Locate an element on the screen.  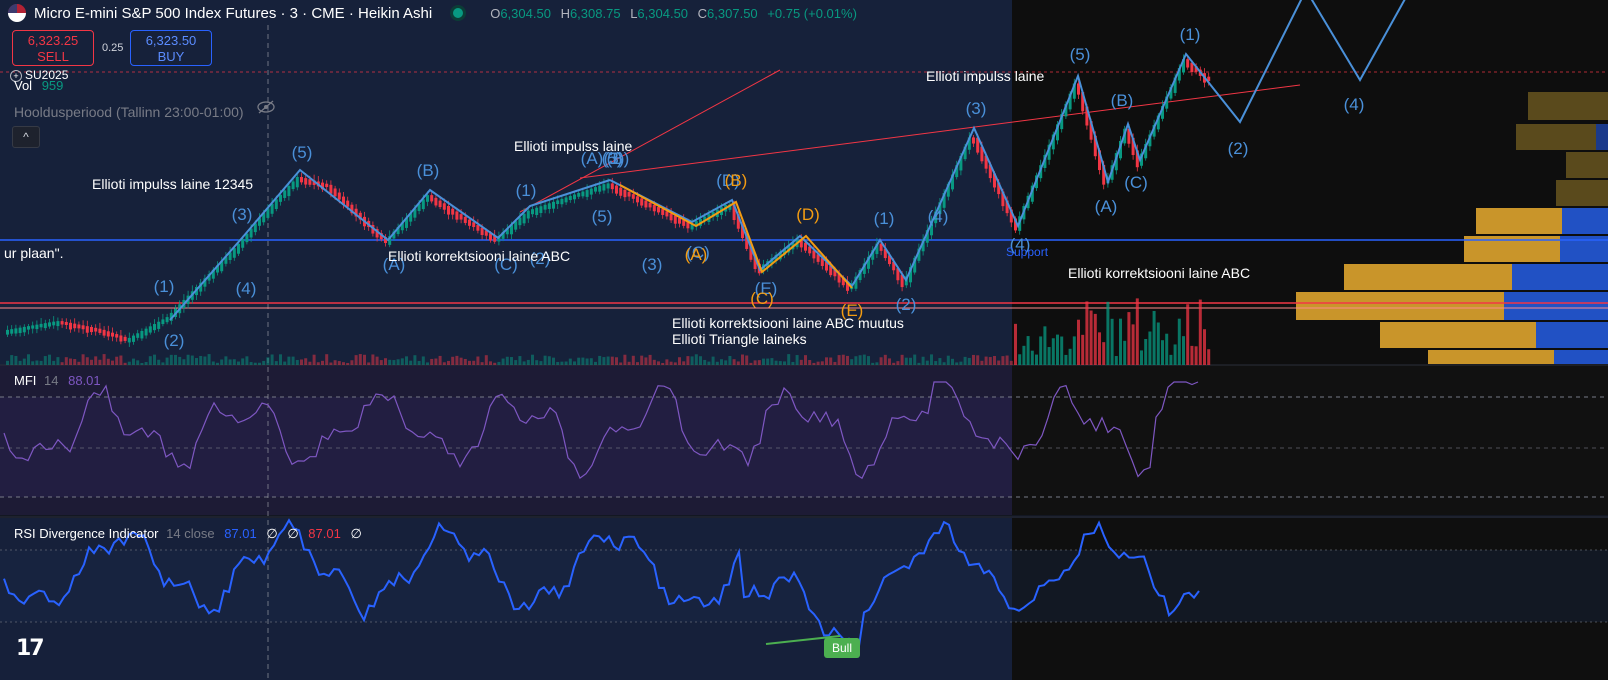
annotation-cut-text: ur plaan". is located at coordinates (33, 253).